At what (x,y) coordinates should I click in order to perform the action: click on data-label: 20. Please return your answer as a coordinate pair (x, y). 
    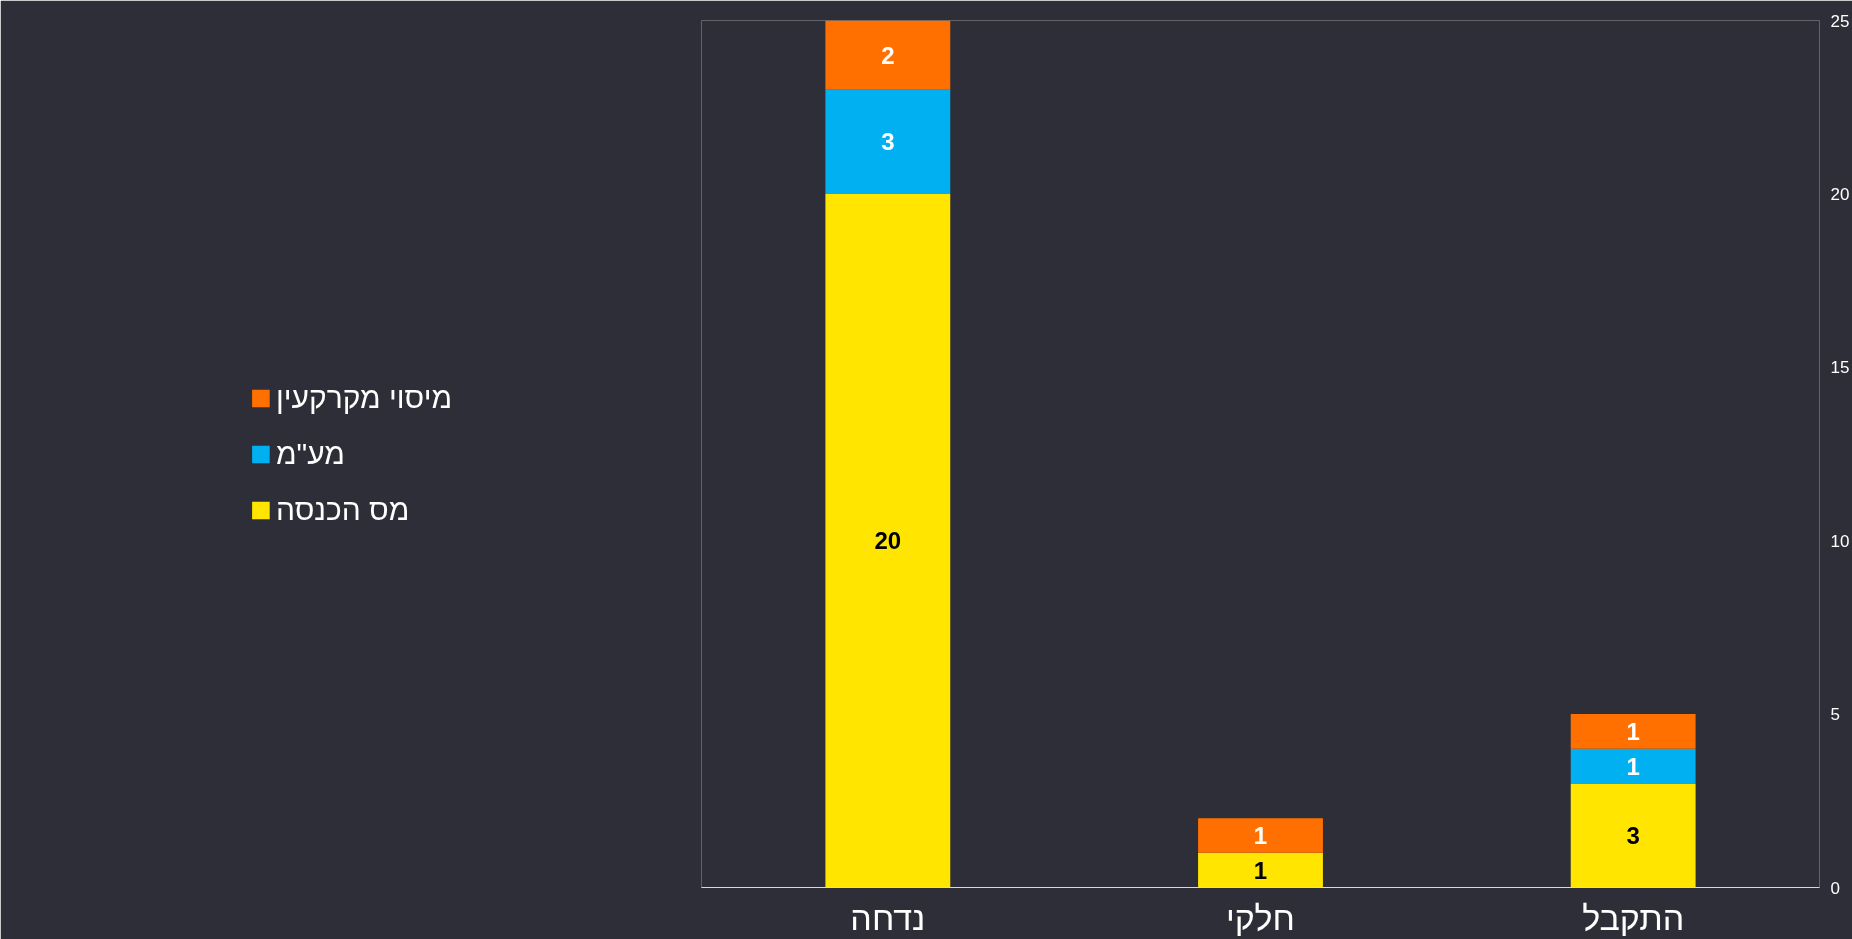
    Looking at the image, I should click on (888, 541).